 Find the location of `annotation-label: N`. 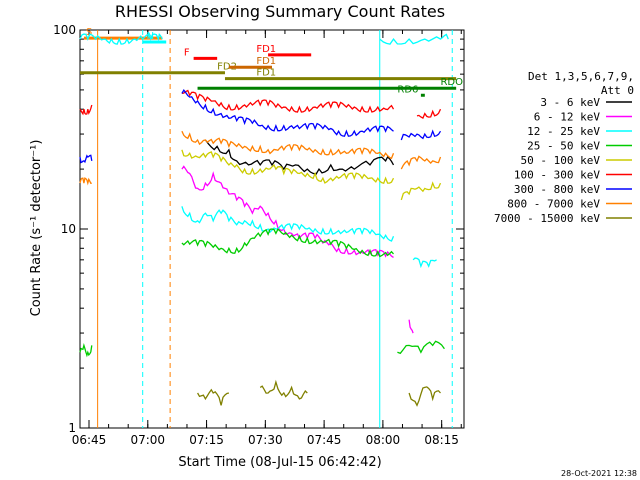

annotation-label: N is located at coordinates (150, 36).